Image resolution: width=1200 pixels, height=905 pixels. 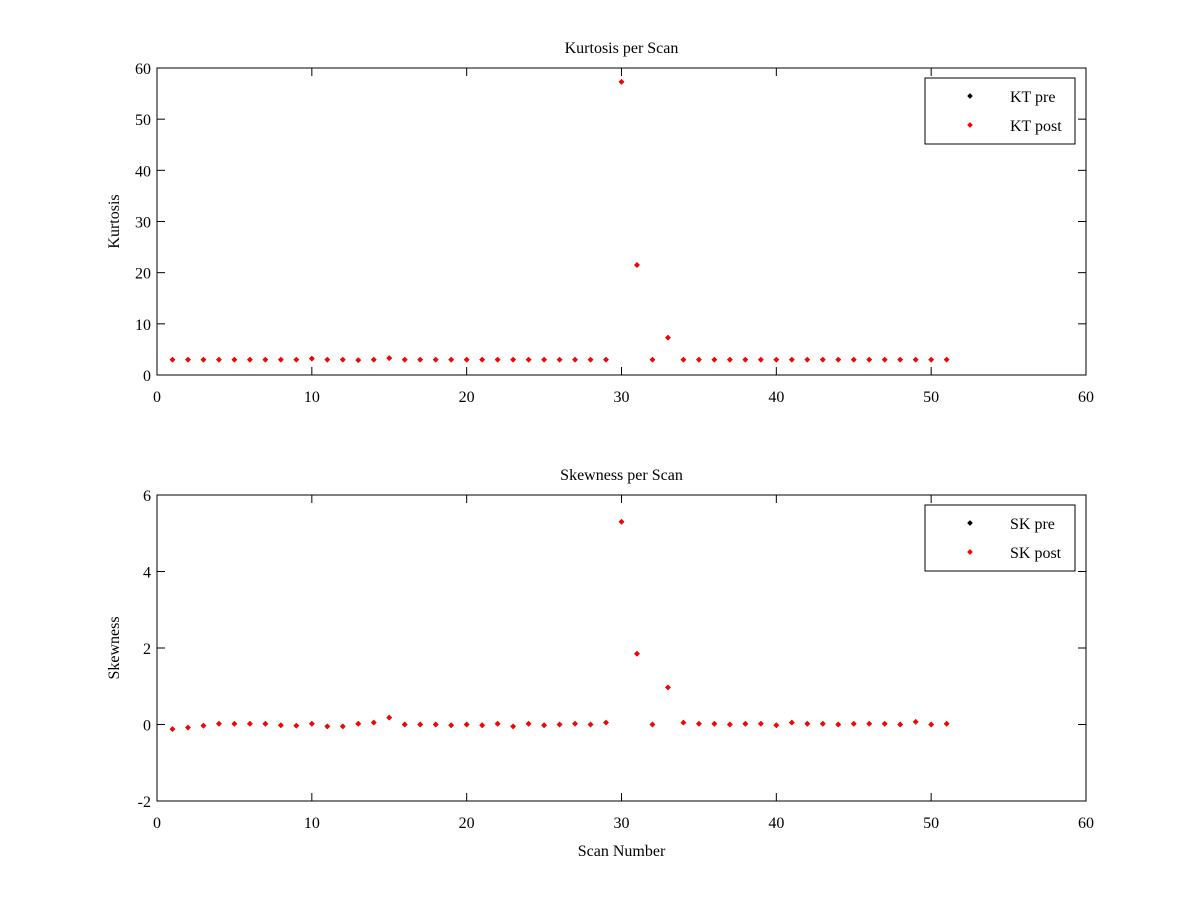 I want to click on legend-label: KT pre, so click(x=1032, y=97).